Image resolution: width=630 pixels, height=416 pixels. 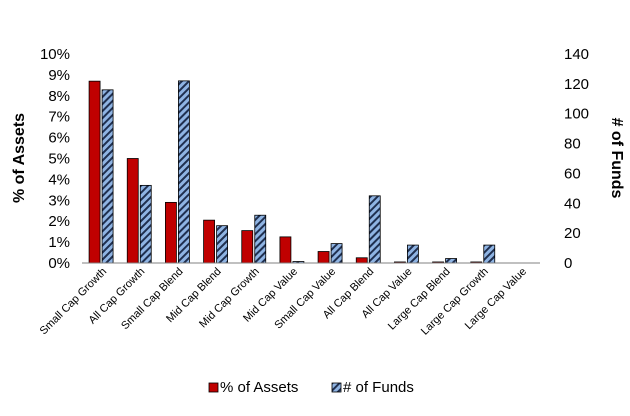 What do you see at coordinates (572, 144) in the screenshot?
I see `right-tick-label: 80` at bounding box center [572, 144].